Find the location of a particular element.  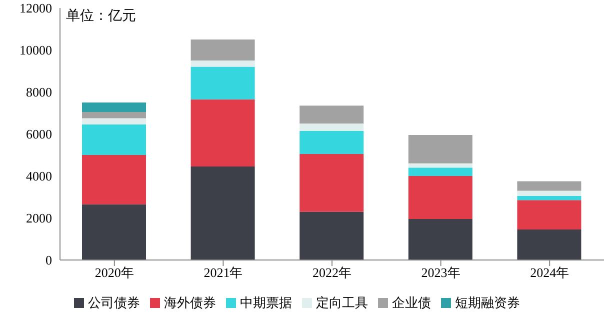

y-tick-label: 2000 is located at coordinates (39, 218).